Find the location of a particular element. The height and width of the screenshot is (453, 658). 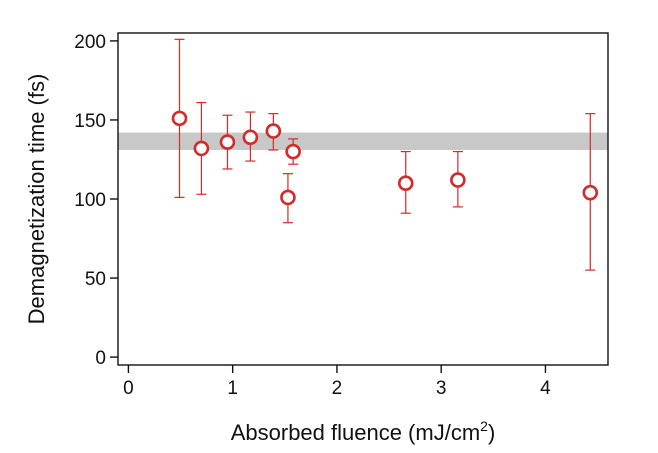

x-tick-label: 2 is located at coordinates (337, 388).